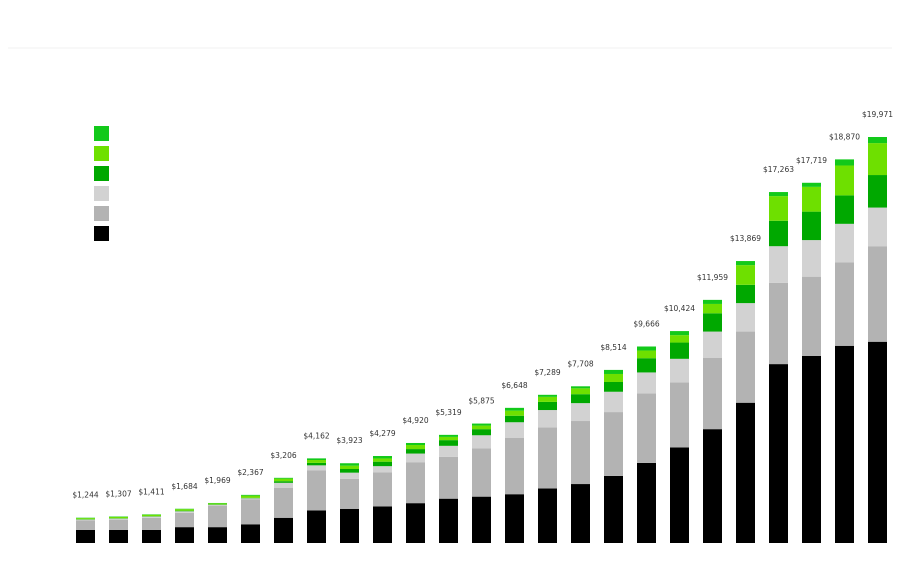 The width and height of the screenshot is (900, 583). What do you see at coordinates (349, 440) in the screenshot?
I see `total-label: $3,923` at bounding box center [349, 440].